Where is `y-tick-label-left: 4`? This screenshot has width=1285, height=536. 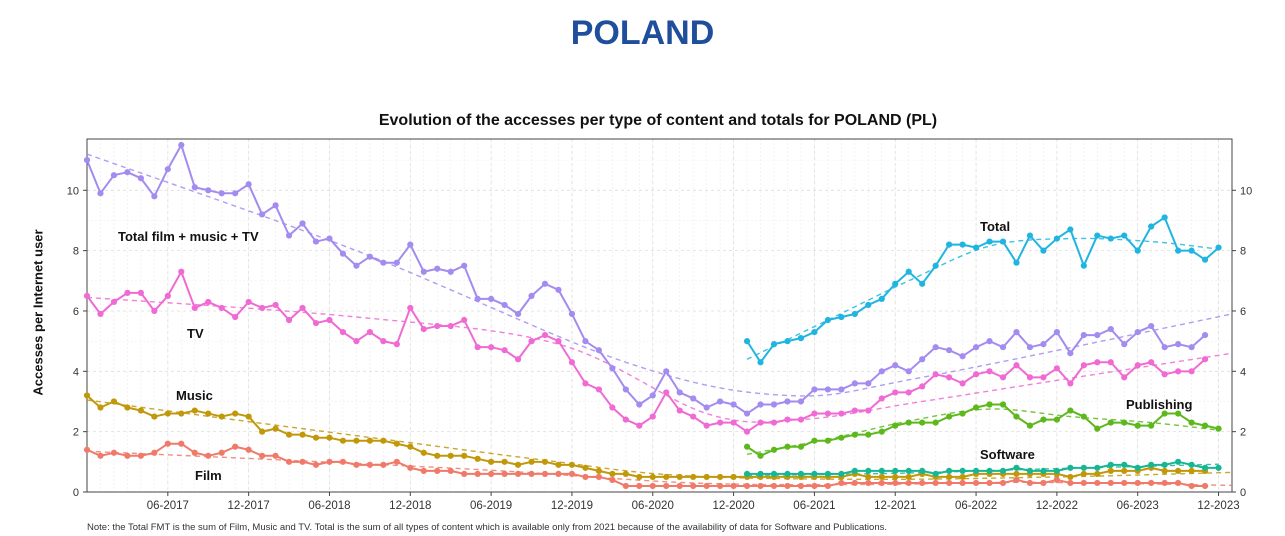
y-tick-label-left: 4 is located at coordinates (76, 372).